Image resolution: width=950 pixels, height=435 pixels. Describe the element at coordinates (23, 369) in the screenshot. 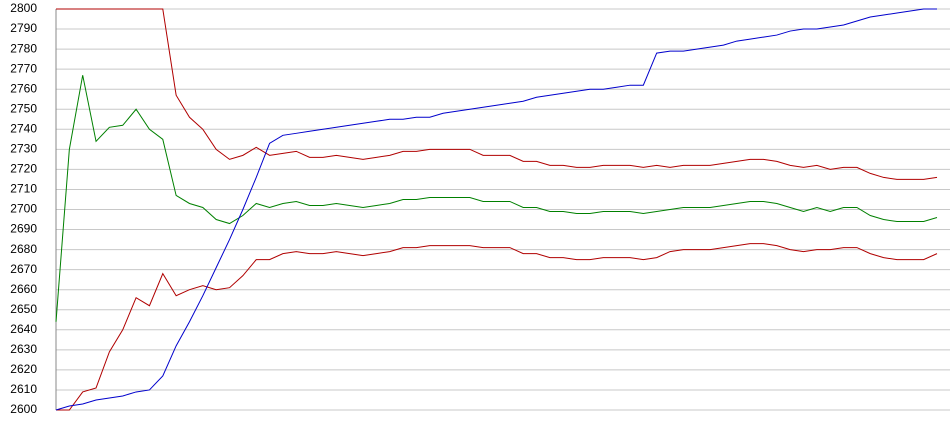

I see `y-tick-label: 2620` at that location.